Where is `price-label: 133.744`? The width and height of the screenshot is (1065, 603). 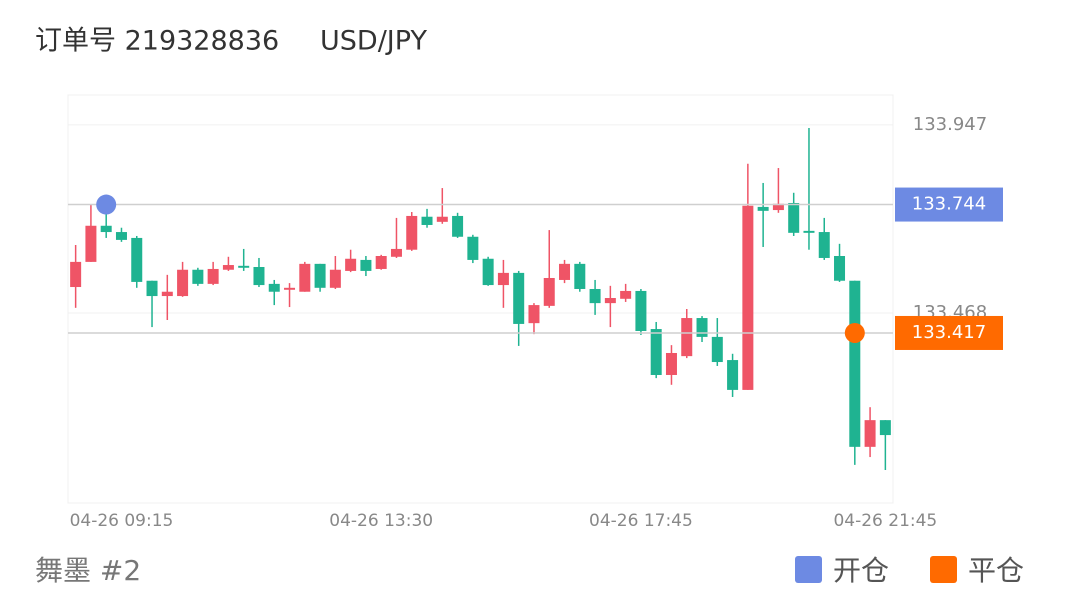
price-label: 133.744 is located at coordinates (949, 204).